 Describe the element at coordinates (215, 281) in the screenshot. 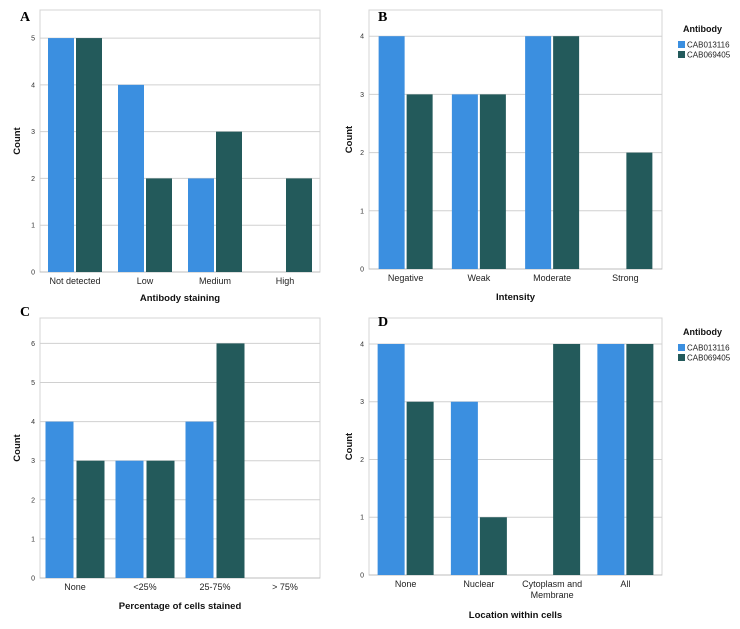

I see `x-tick-label: Medium` at that location.